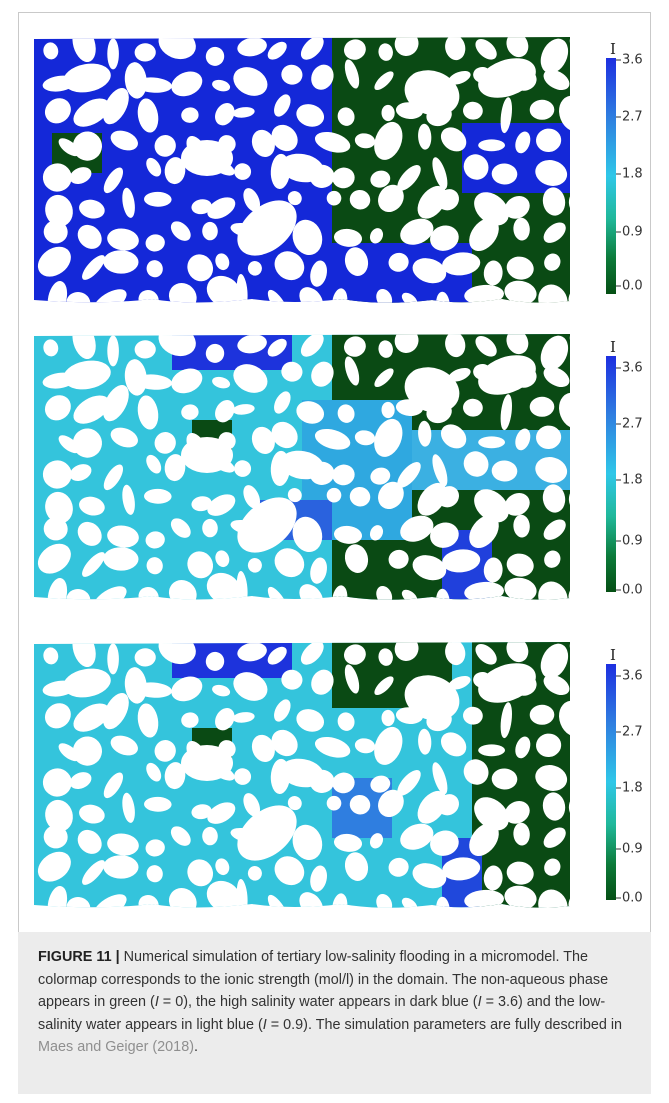  What do you see at coordinates (611, 474) in the screenshot?
I see `colorbar-gradient` at bounding box center [611, 474].